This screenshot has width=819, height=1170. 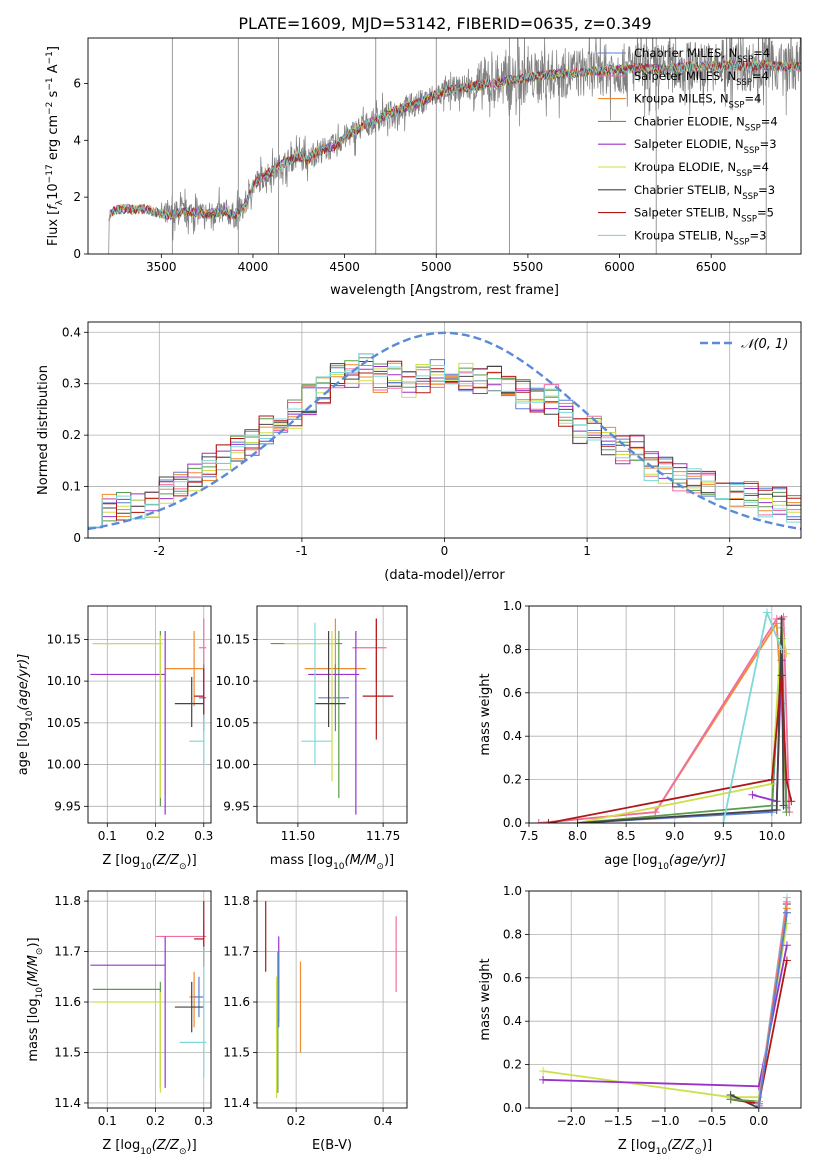 I want to click on x-tick-label: 9.5, so click(x=723, y=836).